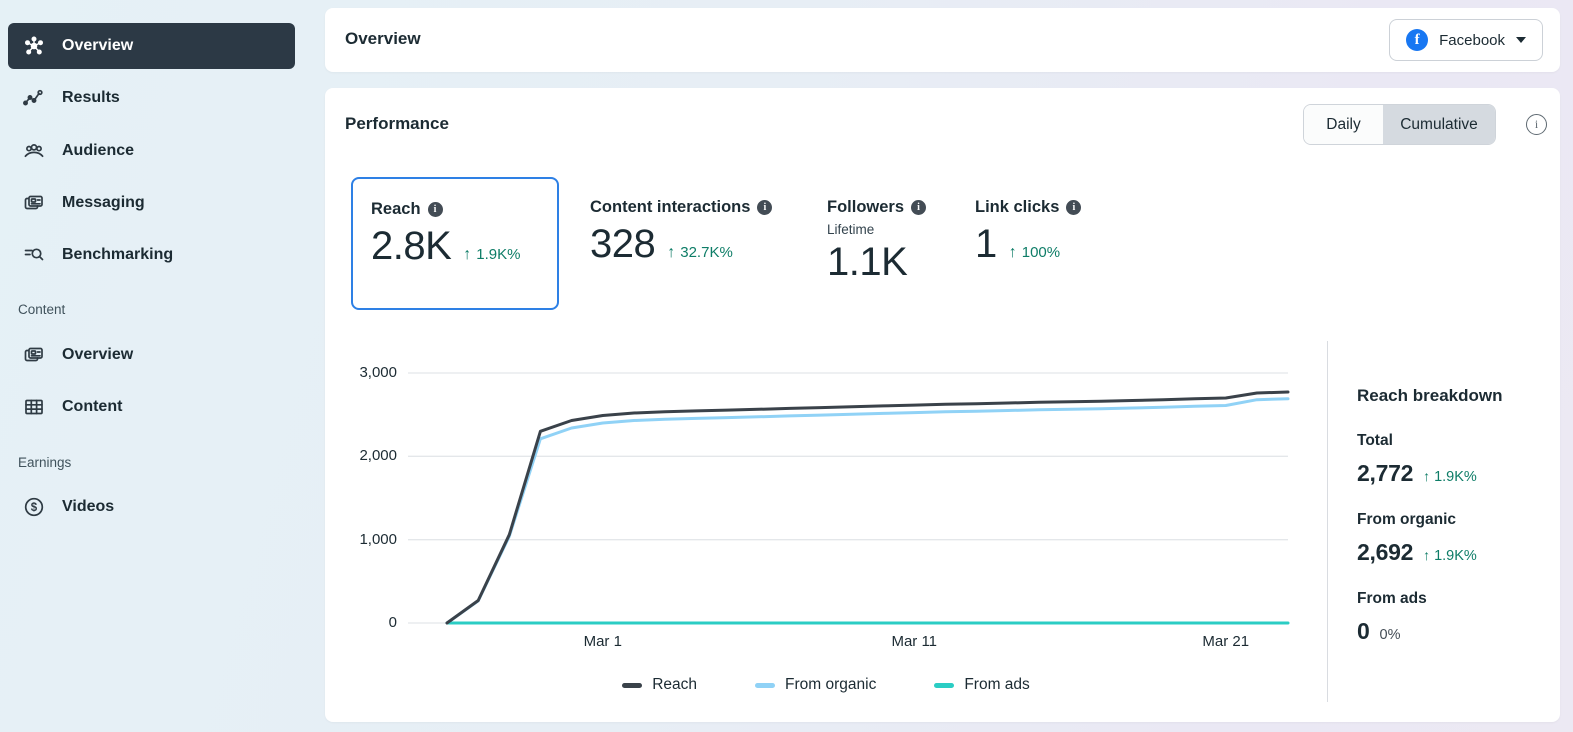  What do you see at coordinates (383, 38) in the screenshot?
I see `page-title: Overview` at bounding box center [383, 38].